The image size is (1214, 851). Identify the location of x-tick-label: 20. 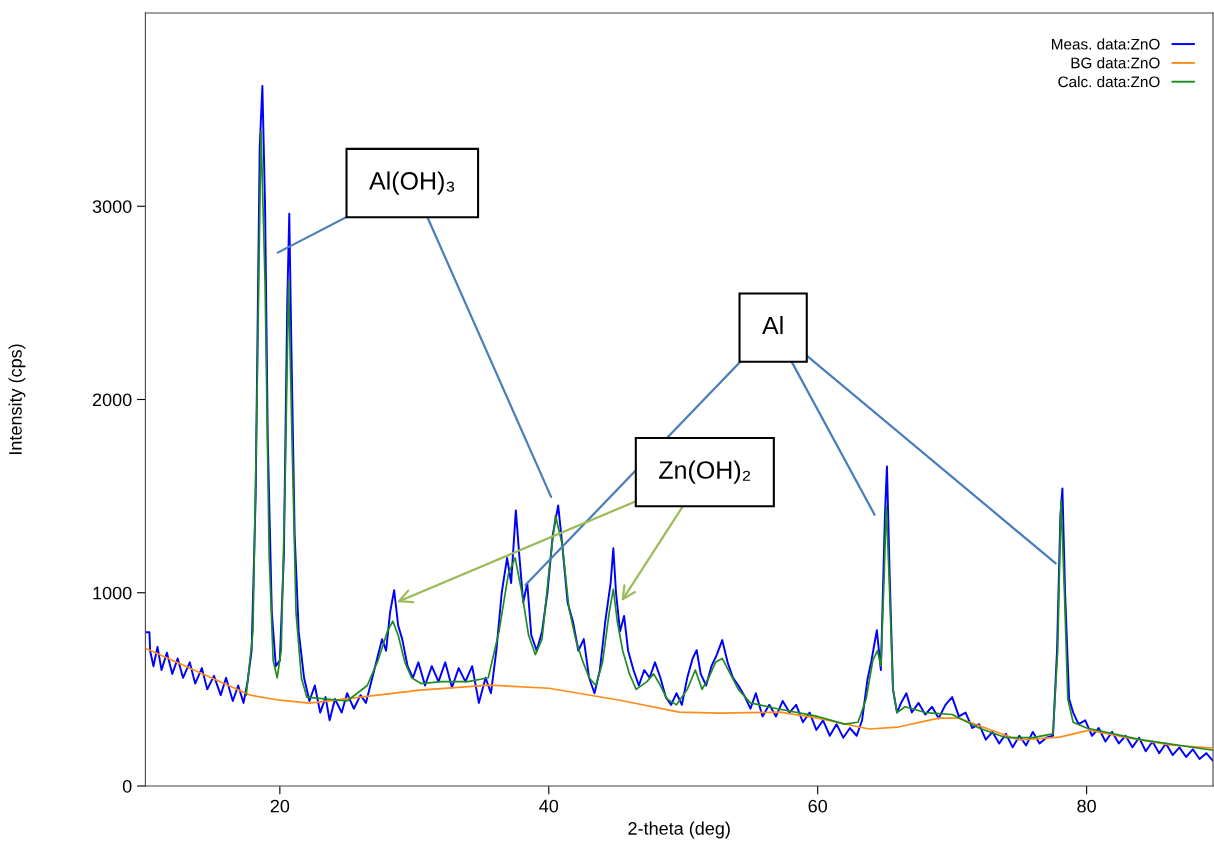
(280, 806).